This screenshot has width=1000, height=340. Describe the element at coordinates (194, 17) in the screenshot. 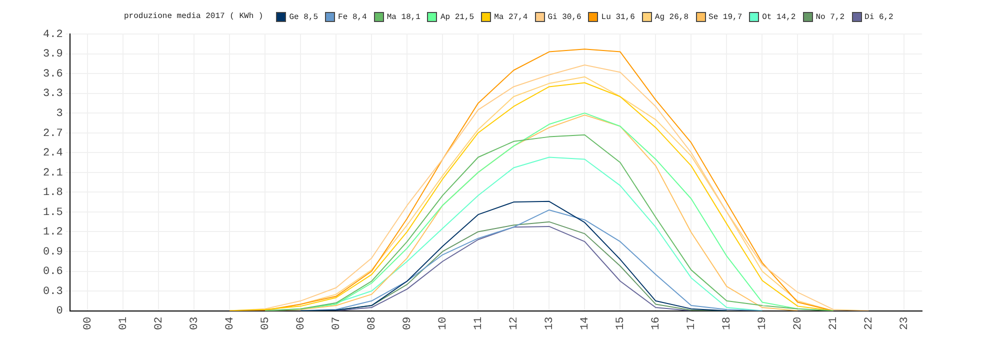

I see `legend-title: produzione media 2017 ( KWh )` at that location.